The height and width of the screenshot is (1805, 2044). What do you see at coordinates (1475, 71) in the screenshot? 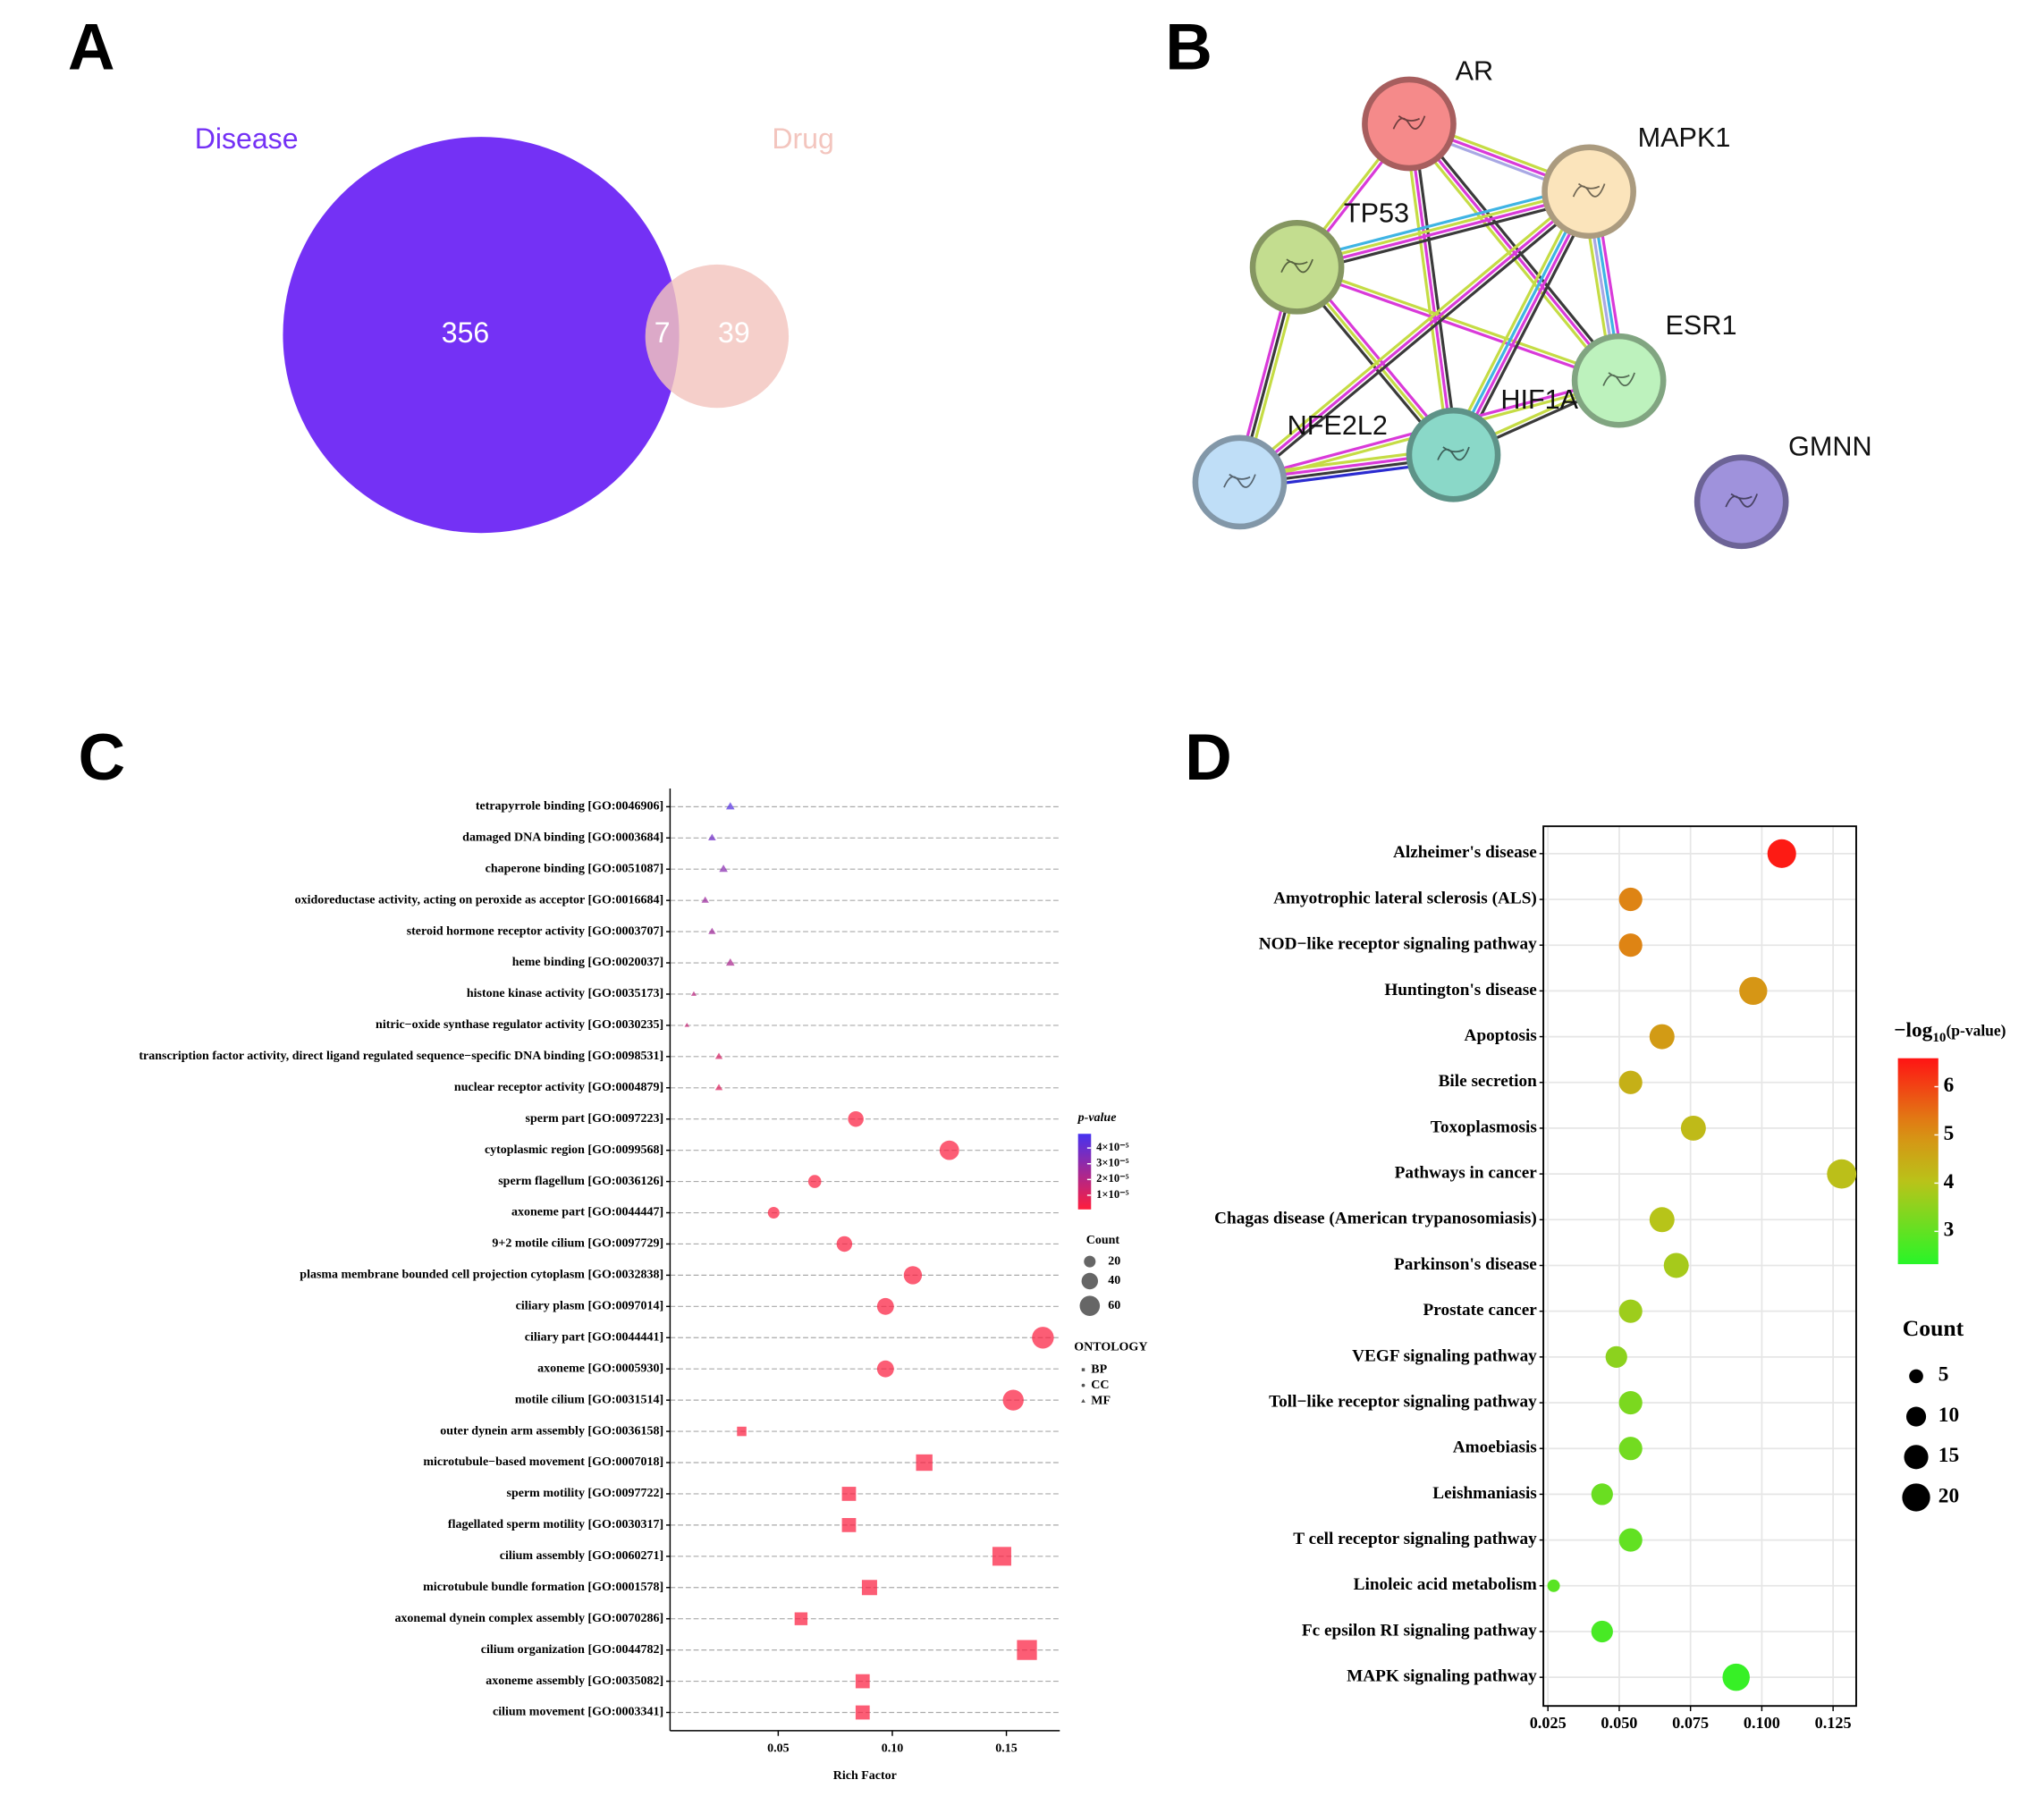
I see `node-label: AR` at bounding box center [1475, 71].